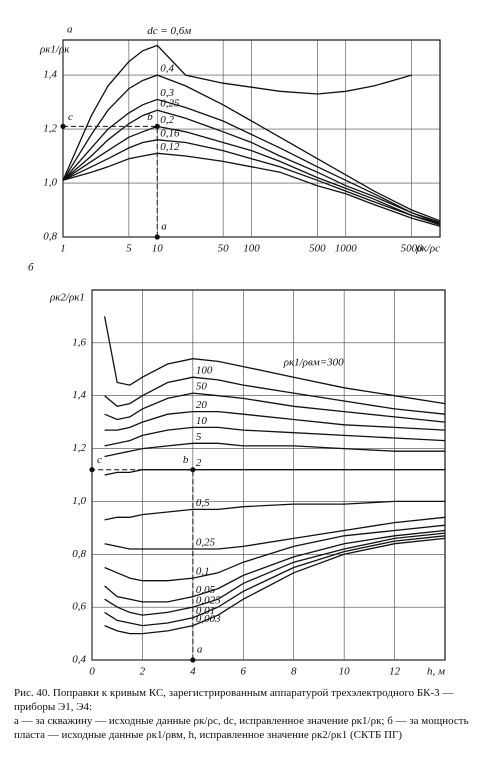 This screenshot has height=784, width=500. I want to click on curve-label: 2, so click(199, 463).